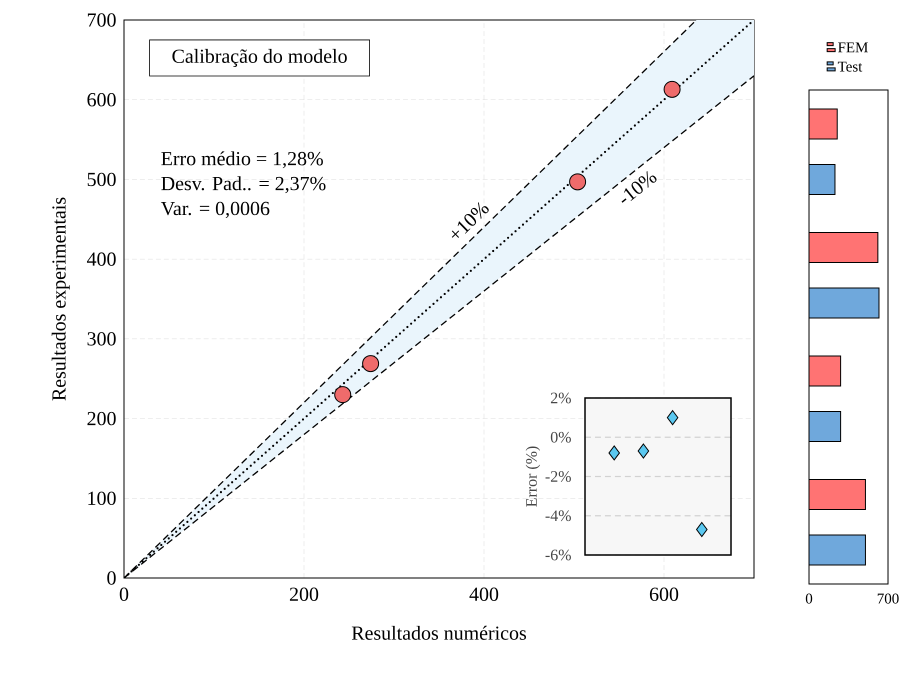  What do you see at coordinates (259, 57) in the screenshot?
I see `text: Calibração do modelo` at bounding box center [259, 57].